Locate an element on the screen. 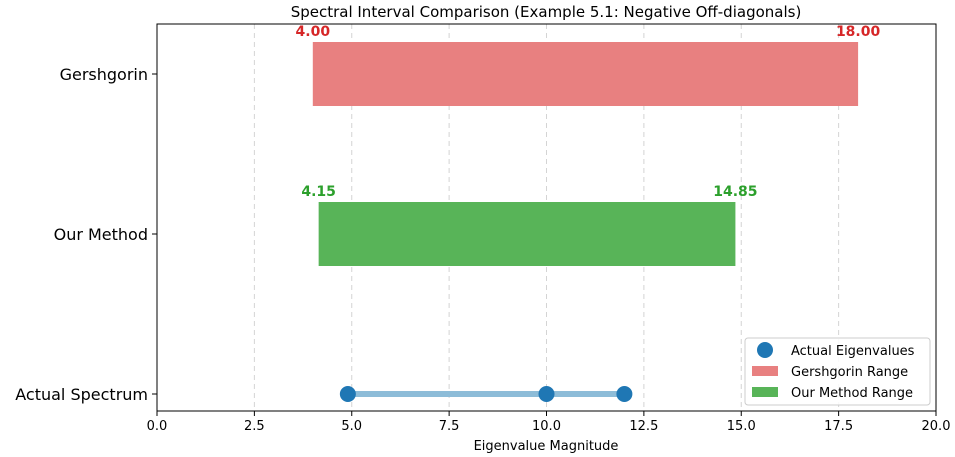 The width and height of the screenshot is (955, 457). actual-spectrum is located at coordinates (486, 394).